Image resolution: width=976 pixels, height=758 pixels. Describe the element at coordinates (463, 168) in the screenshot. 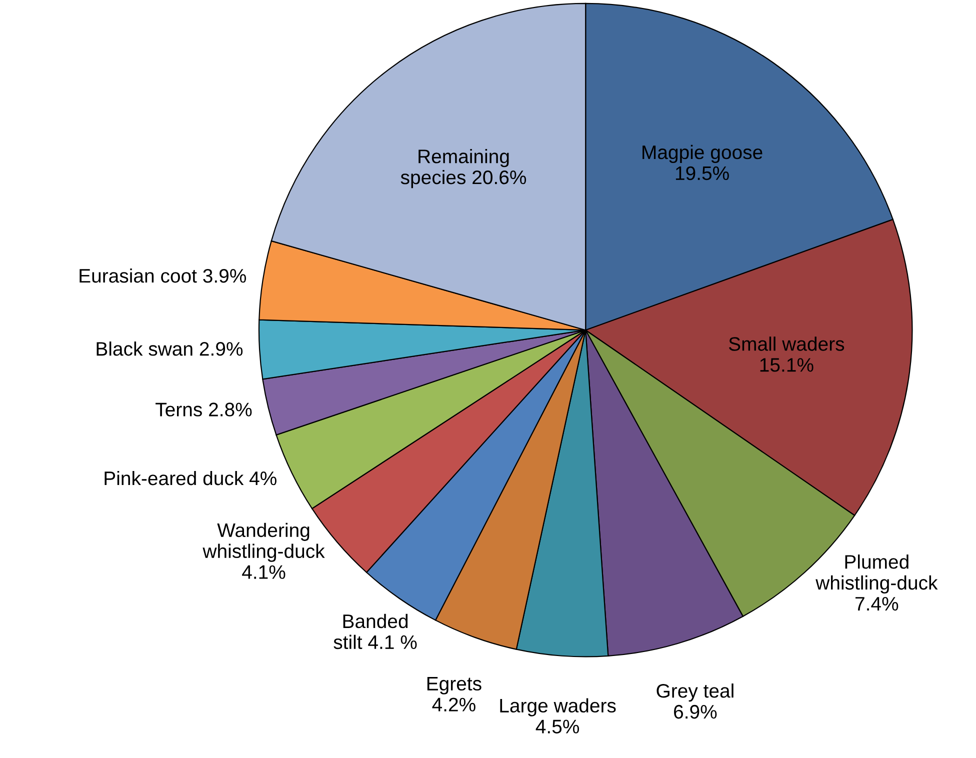

I see `slice-label: Remaining species 20.6%` at that location.